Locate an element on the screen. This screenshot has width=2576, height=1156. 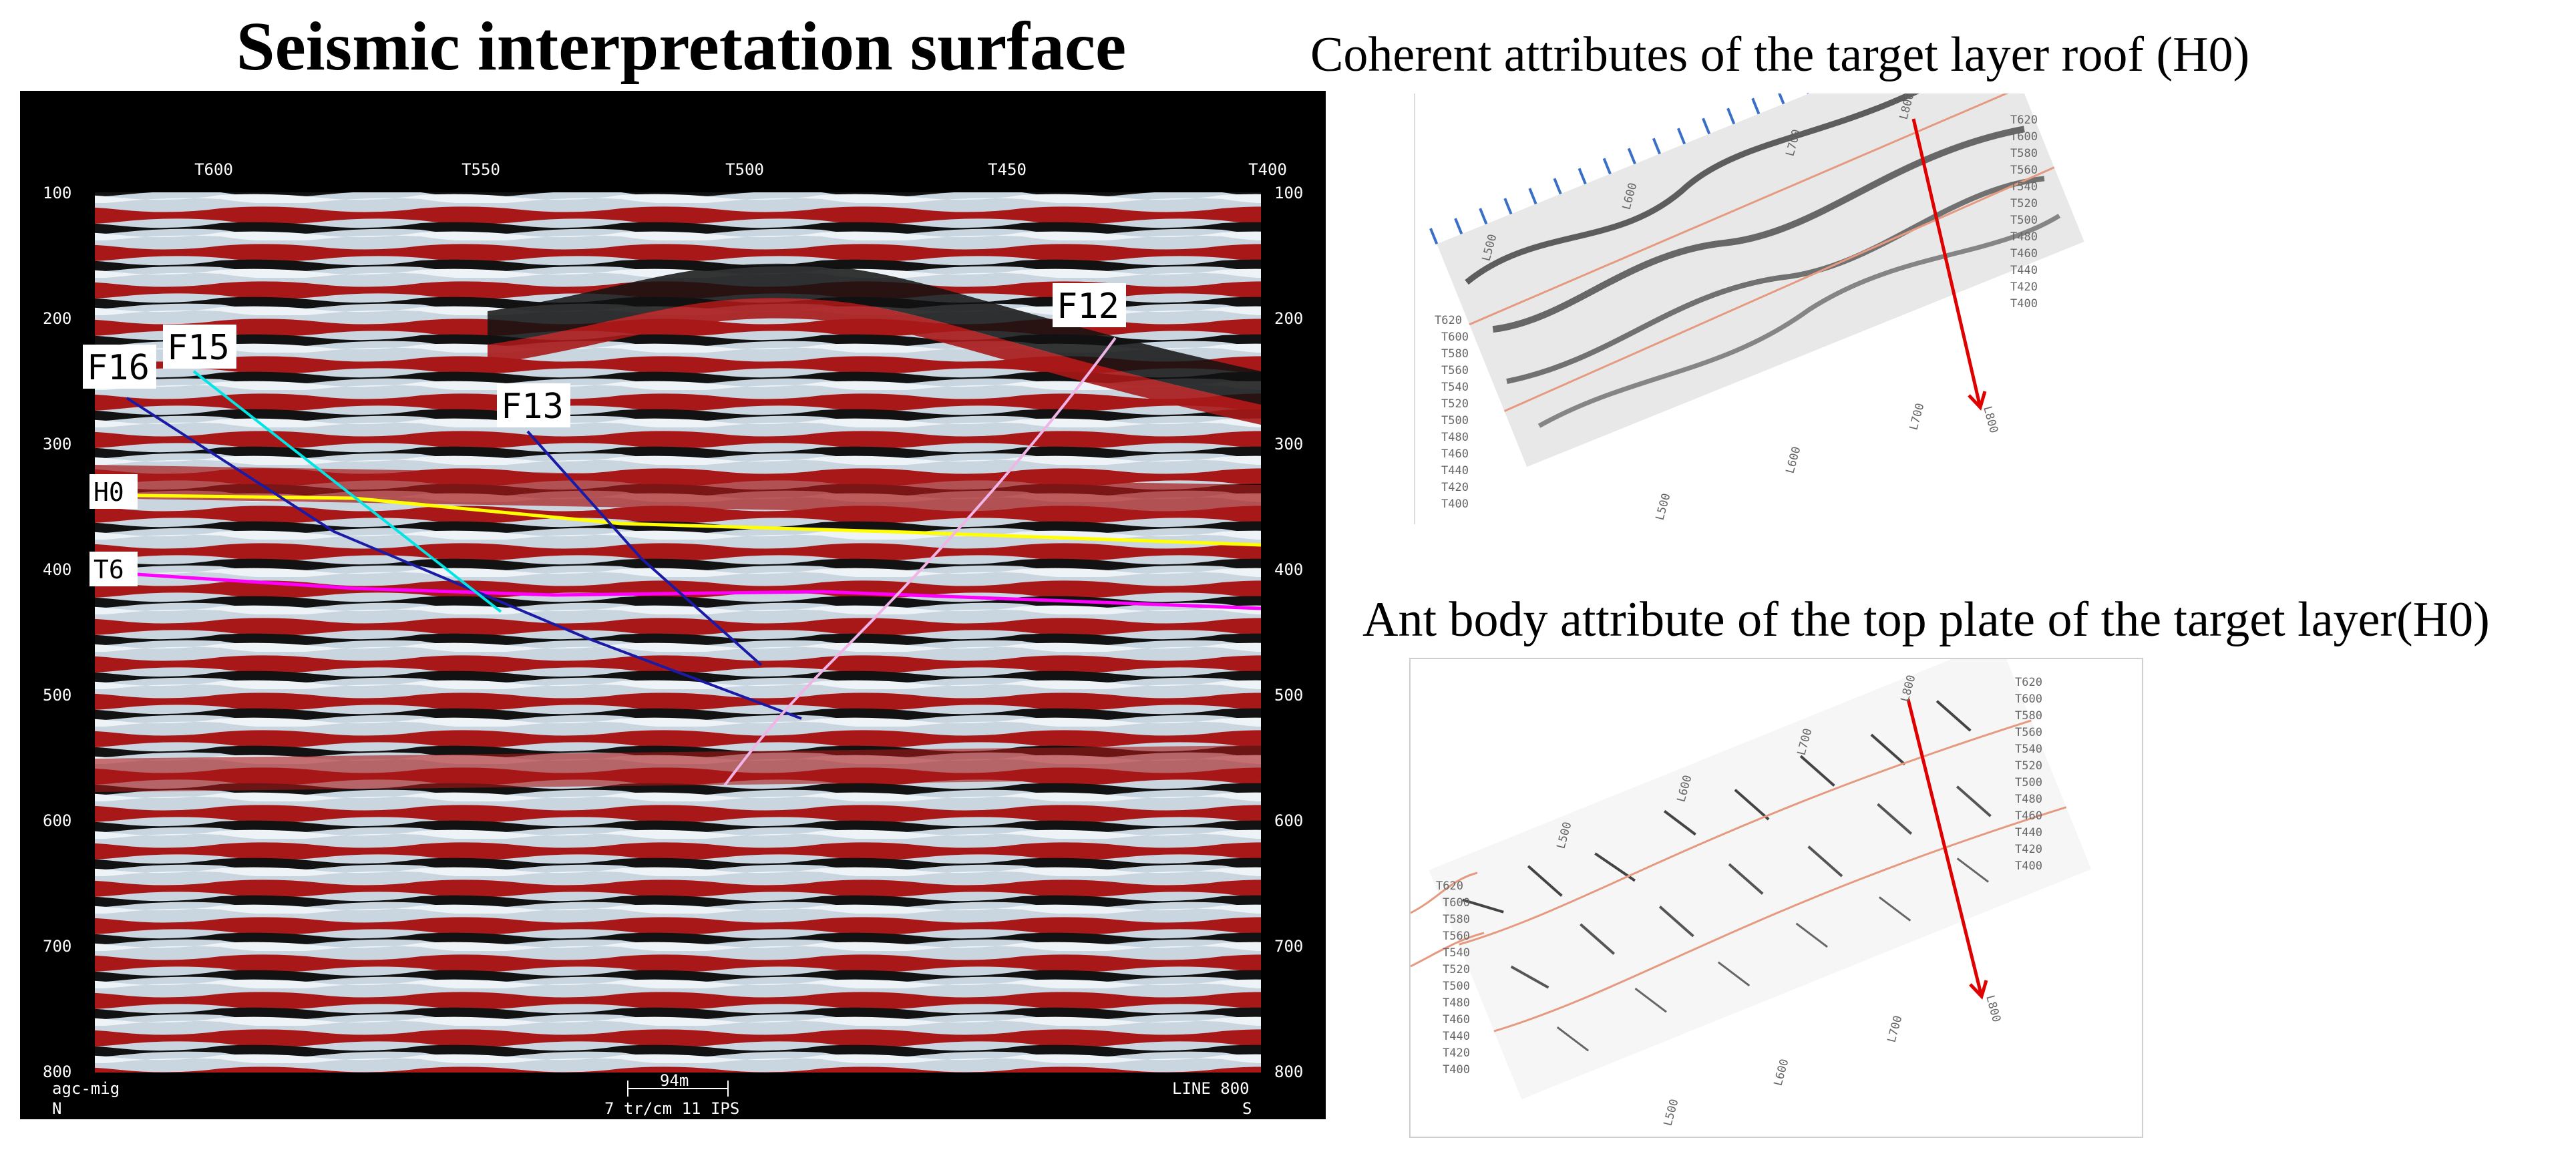
fault-f15-line is located at coordinates (347, 491).